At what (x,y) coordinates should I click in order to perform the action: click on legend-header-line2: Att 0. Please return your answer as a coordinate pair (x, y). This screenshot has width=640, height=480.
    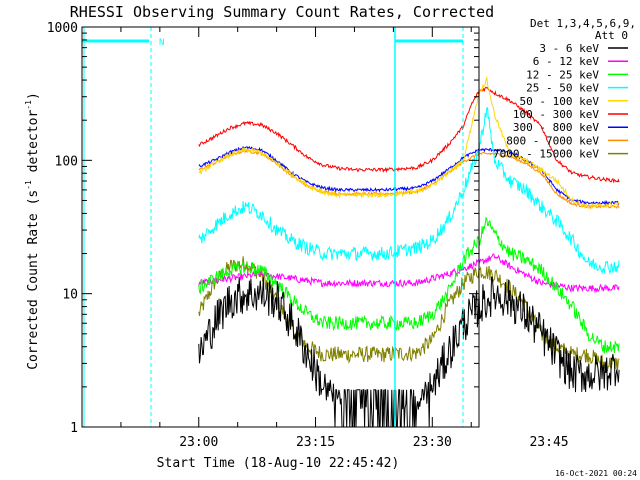
    Looking at the image, I should click on (611, 35).